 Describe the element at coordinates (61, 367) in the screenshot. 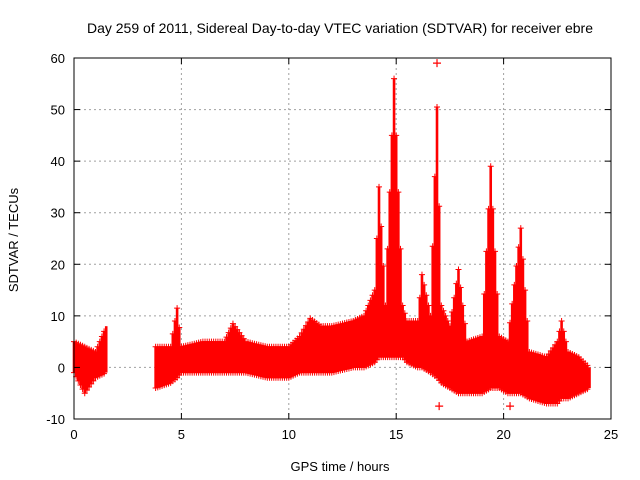

I see `y-tick-label: 0` at that location.